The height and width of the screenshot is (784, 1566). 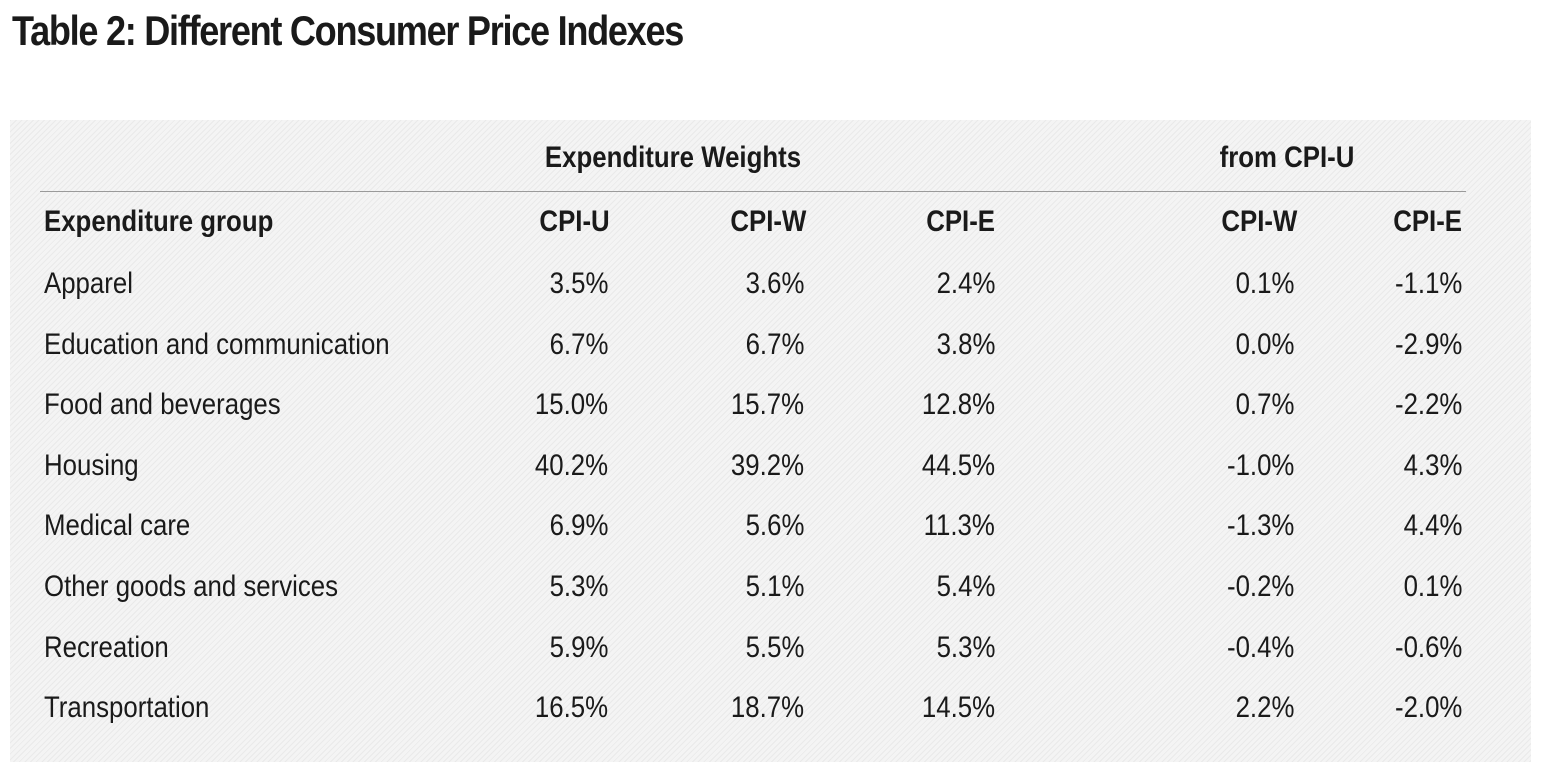 I want to click on table-cell: -2.9%, so click(x=1428, y=344).